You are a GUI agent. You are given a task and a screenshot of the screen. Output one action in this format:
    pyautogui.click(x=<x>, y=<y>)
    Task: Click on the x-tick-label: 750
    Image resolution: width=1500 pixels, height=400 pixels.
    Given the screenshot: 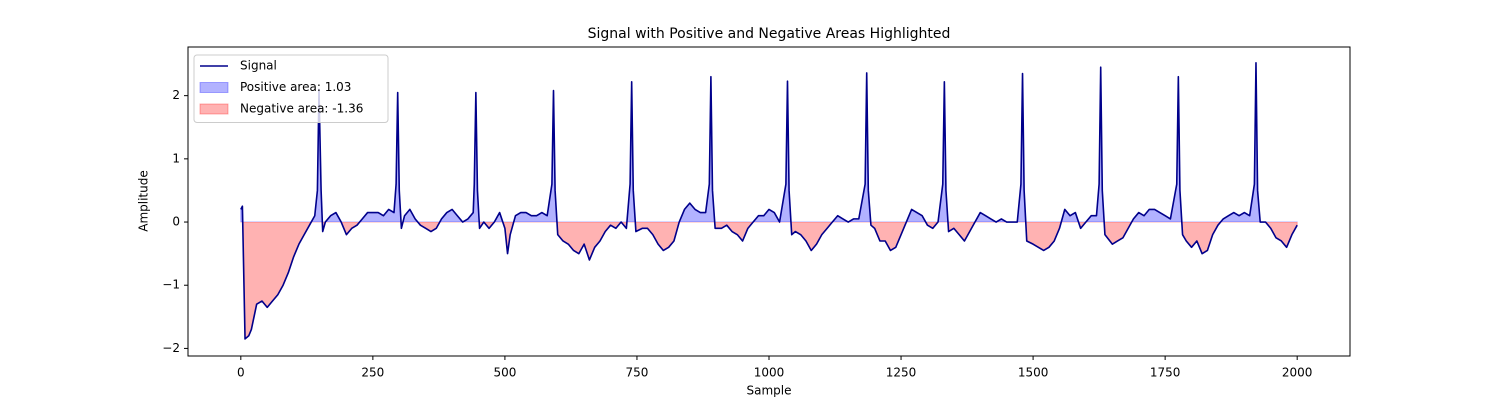 What is the action you would take?
    pyautogui.click(x=637, y=373)
    